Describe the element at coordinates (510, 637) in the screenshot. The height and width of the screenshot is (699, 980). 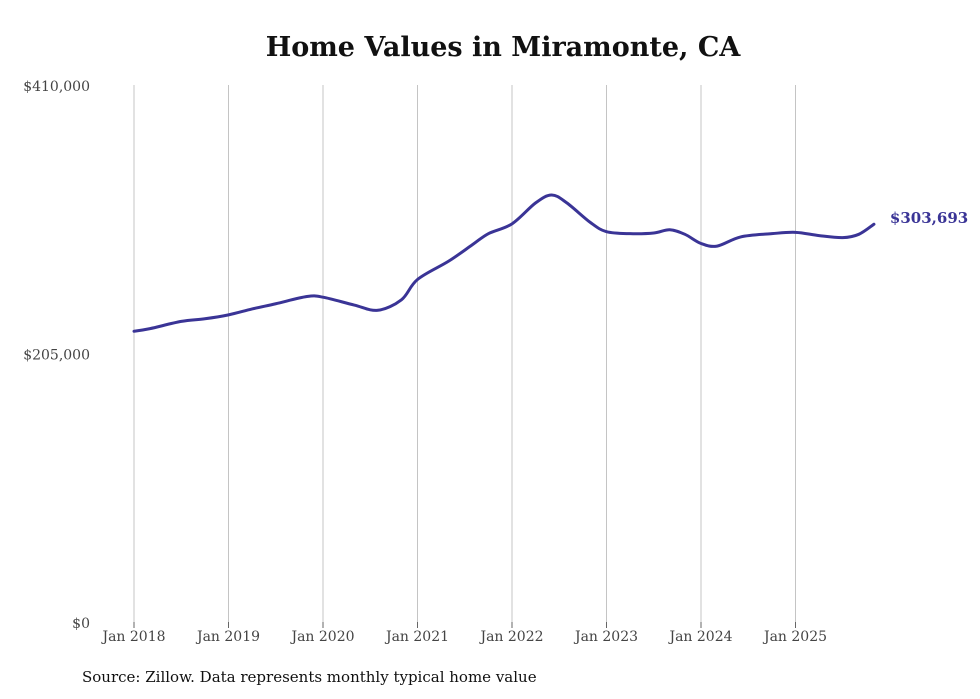
I see `x-tick-label: Jan 2022` at that location.